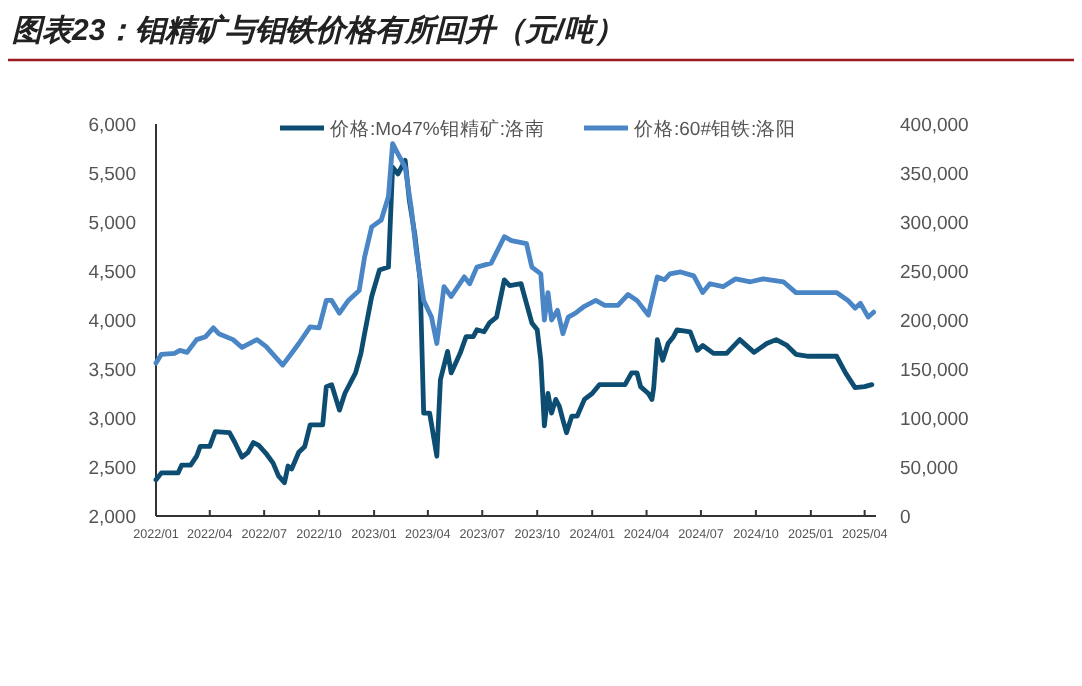 The width and height of the screenshot is (1082, 686). Describe the element at coordinates (934, 224) in the screenshot. I see `y2-tick-label: 300,000` at that location.